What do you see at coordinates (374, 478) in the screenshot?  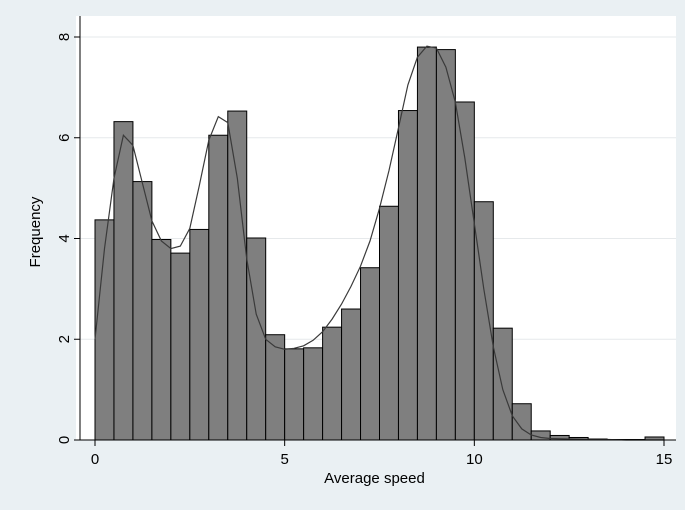 I see `x-axis-label: Average speed` at bounding box center [374, 478].